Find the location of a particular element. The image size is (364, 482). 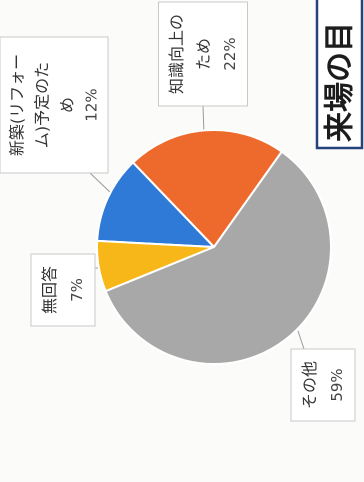

heading-border is located at coordinates (339, 75).